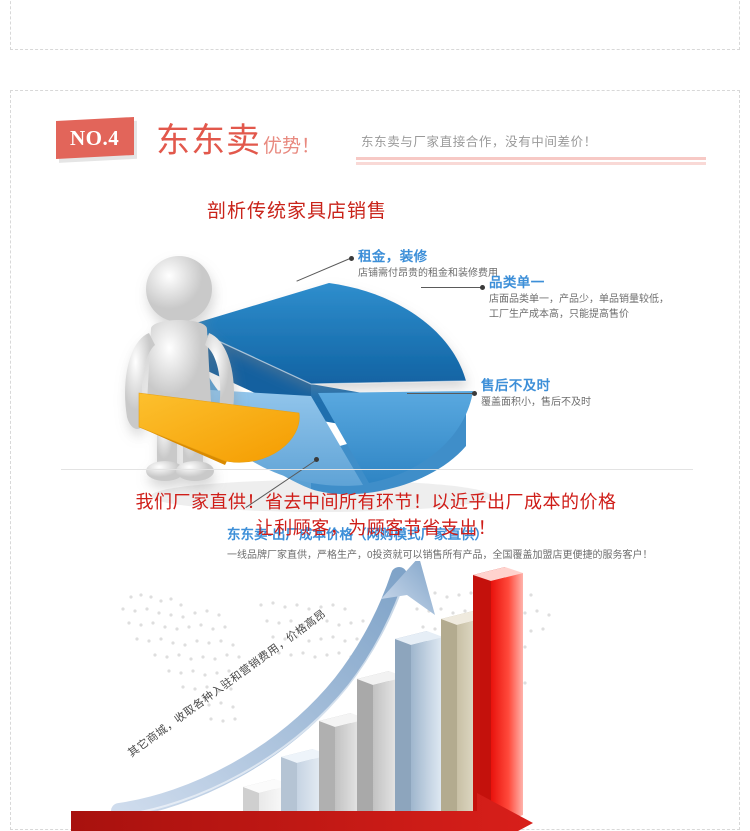 The height and width of the screenshot is (831, 750). Describe the element at coordinates (376, 502) in the screenshot. I see `promo-headline-line1: 我们厂家直供！省去中间所有环节！以近乎出厂成本的价格` at that location.